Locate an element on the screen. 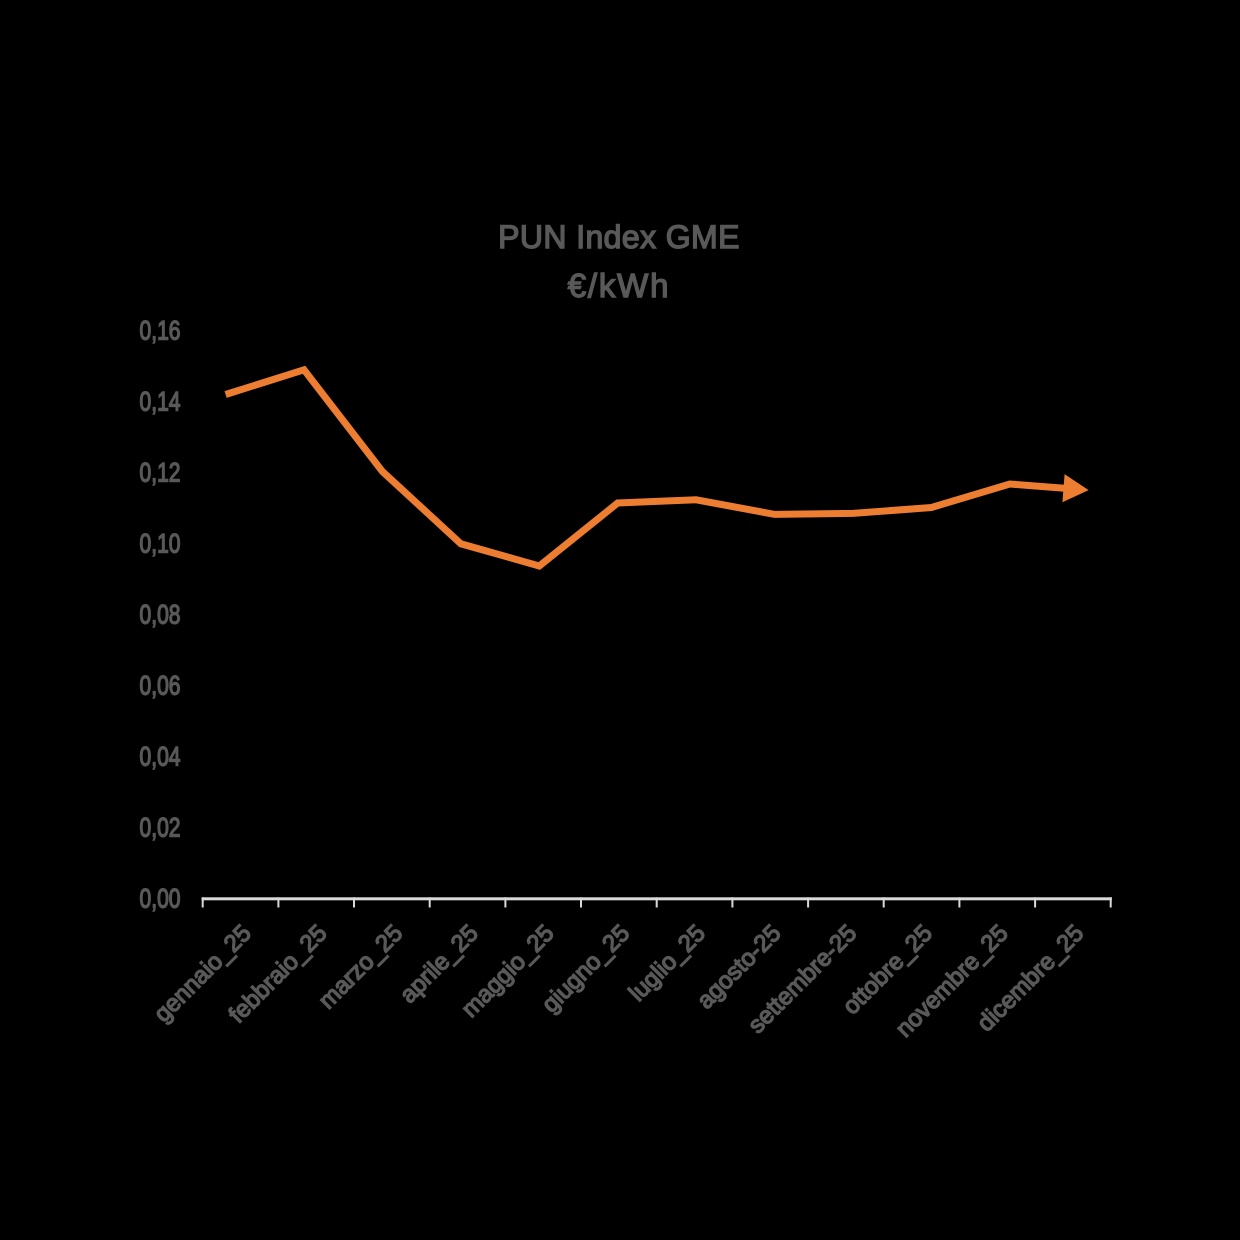  svg-text: 0,08 is located at coordinates (160, 615).